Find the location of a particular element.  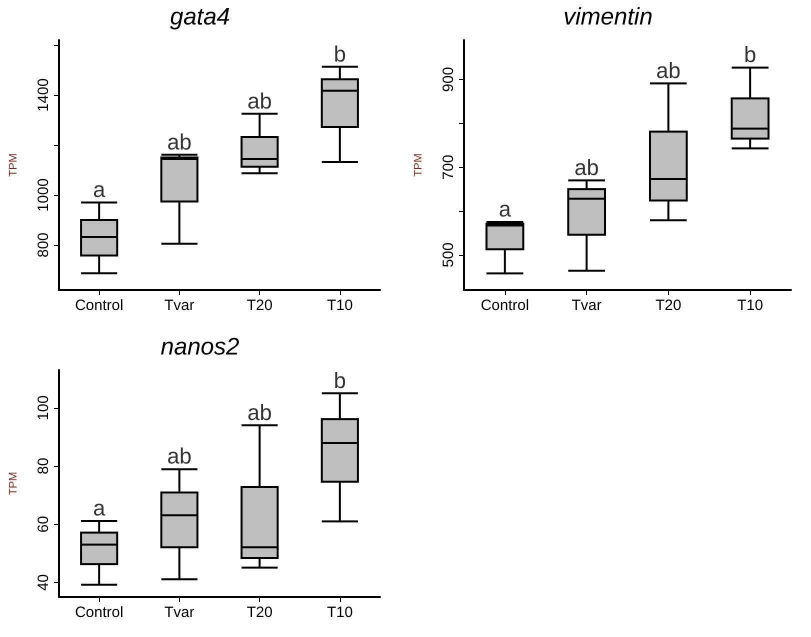

y-tick-label: 40 is located at coordinates (43, 582).